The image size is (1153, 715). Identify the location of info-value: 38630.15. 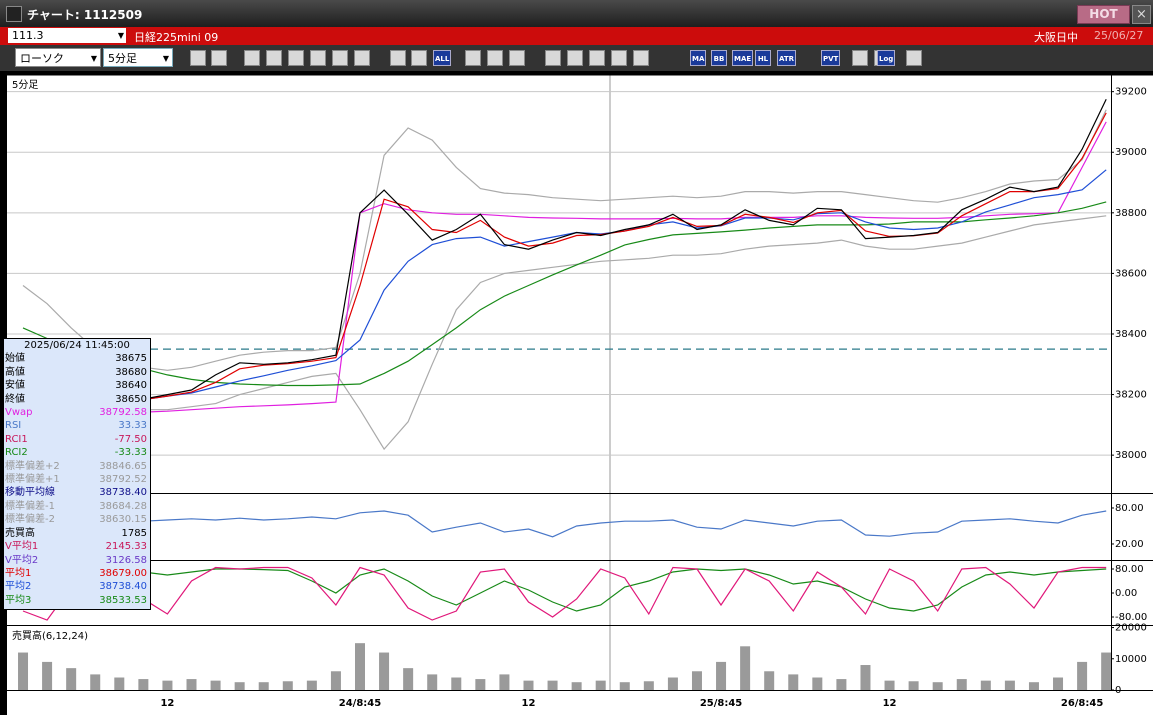
(123, 520).